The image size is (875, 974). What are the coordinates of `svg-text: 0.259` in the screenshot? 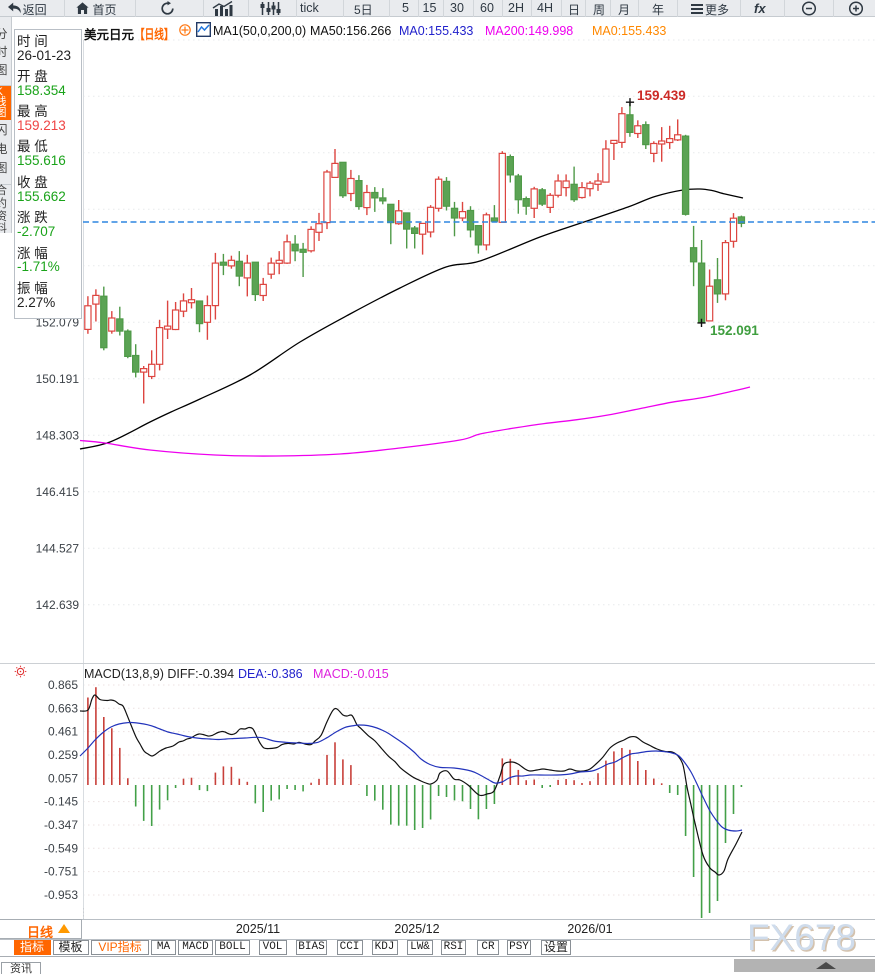 It's located at (63, 755).